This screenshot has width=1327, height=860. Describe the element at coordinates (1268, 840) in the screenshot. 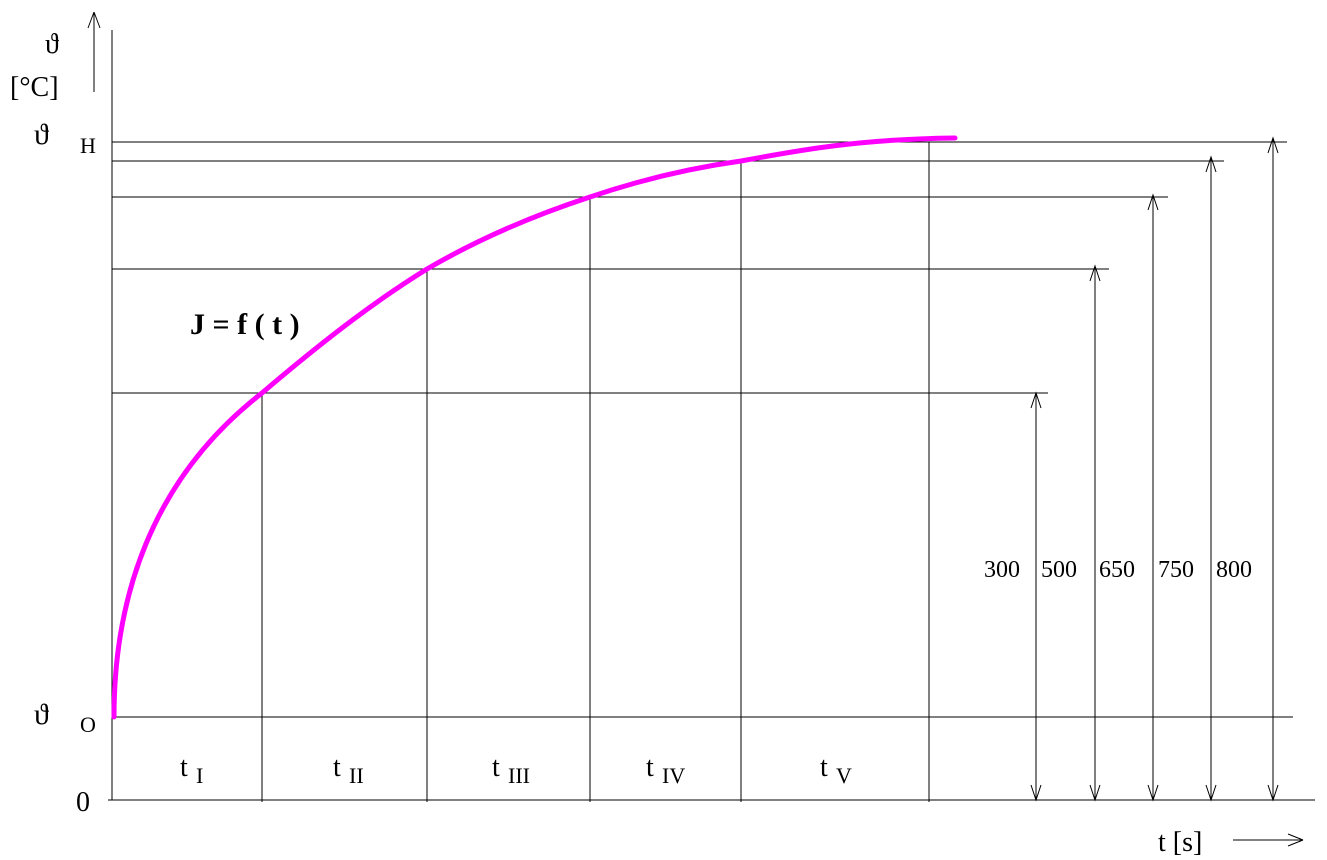

I see `x-axis-arrow-icon` at that location.